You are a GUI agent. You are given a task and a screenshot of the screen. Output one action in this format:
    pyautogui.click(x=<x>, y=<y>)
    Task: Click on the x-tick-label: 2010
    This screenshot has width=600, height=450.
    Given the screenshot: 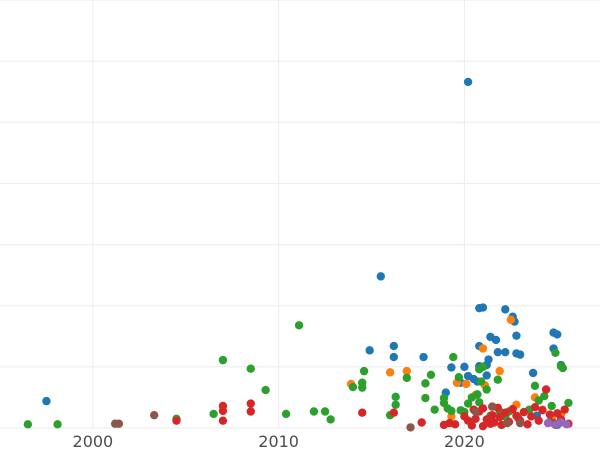 What is the action you would take?
    pyautogui.click(x=278, y=441)
    